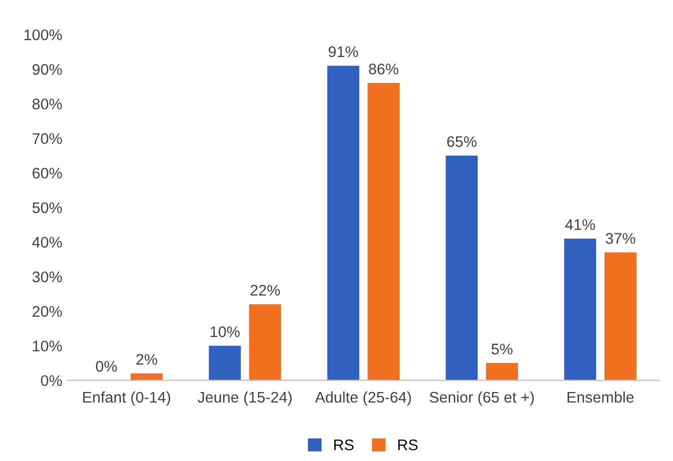  What do you see at coordinates (51, 380) in the screenshot?
I see `y-tick-label: 0%` at bounding box center [51, 380].